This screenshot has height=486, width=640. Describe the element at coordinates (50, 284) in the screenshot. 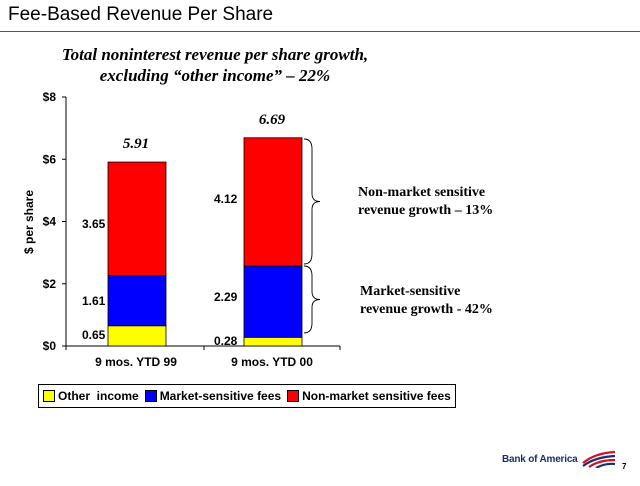

I see `y-tick-label: $2` at that location.